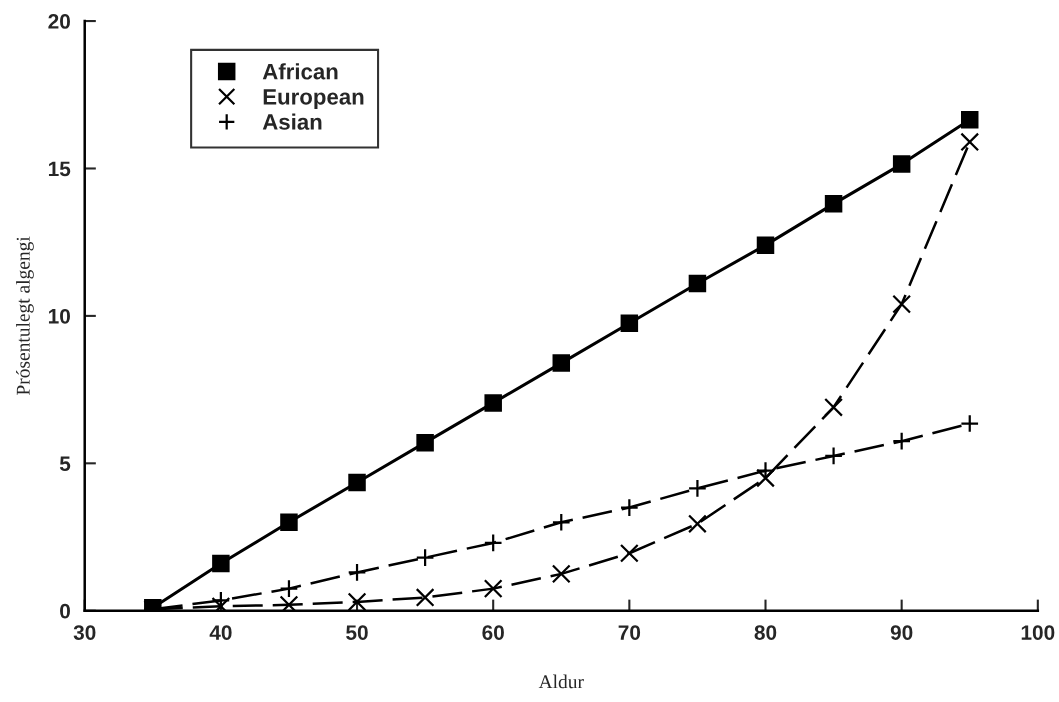  I want to click on y-axis-title: Prósentulegt algengi, so click(25, 315).